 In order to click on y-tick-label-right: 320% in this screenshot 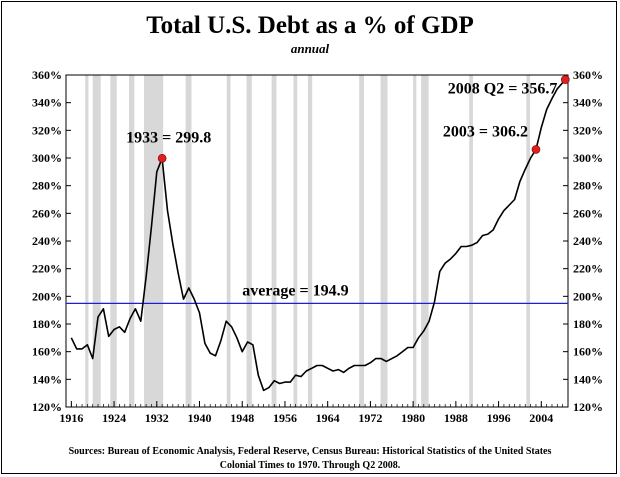, I will do `click(588, 130)`.